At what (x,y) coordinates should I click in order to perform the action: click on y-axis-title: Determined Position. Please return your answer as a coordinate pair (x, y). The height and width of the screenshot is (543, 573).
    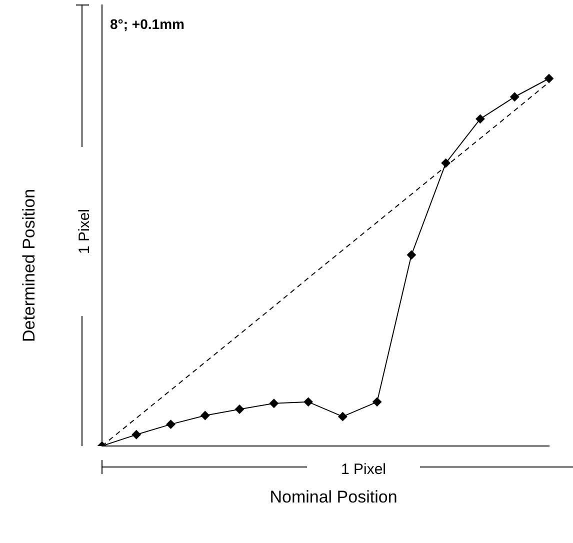
    Looking at the image, I should click on (29, 265).